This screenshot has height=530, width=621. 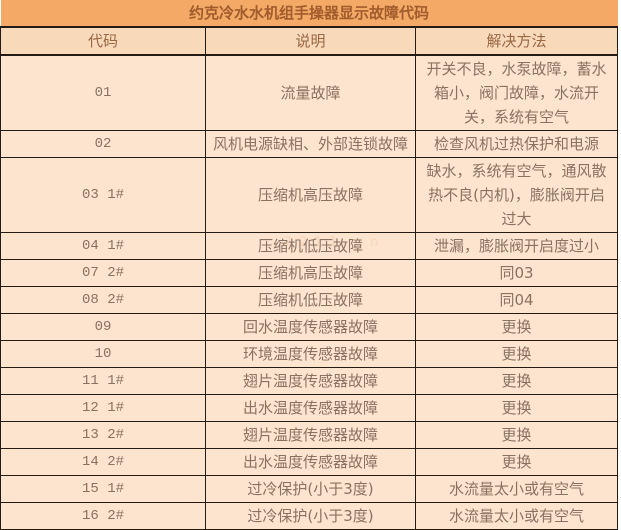 What do you see at coordinates (103, 246) in the screenshot?
I see `code-cell: 04 1#` at bounding box center [103, 246].